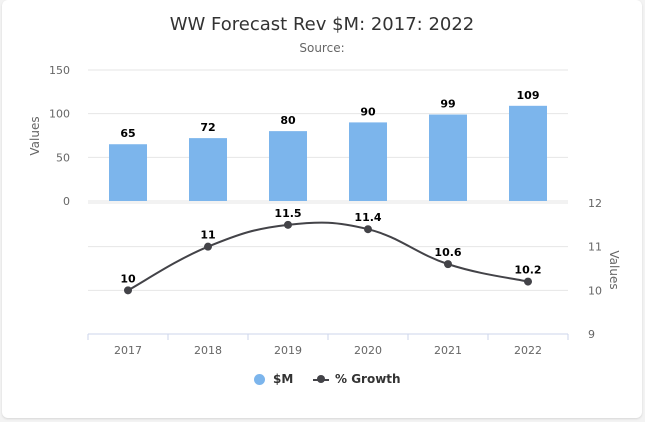 The width and height of the screenshot is (645, 422). Describe the element at coordinates (328, 345) in the screenshot. I see `x-ticks: 2017 2018 2019 2020 2021 2022` at that location.